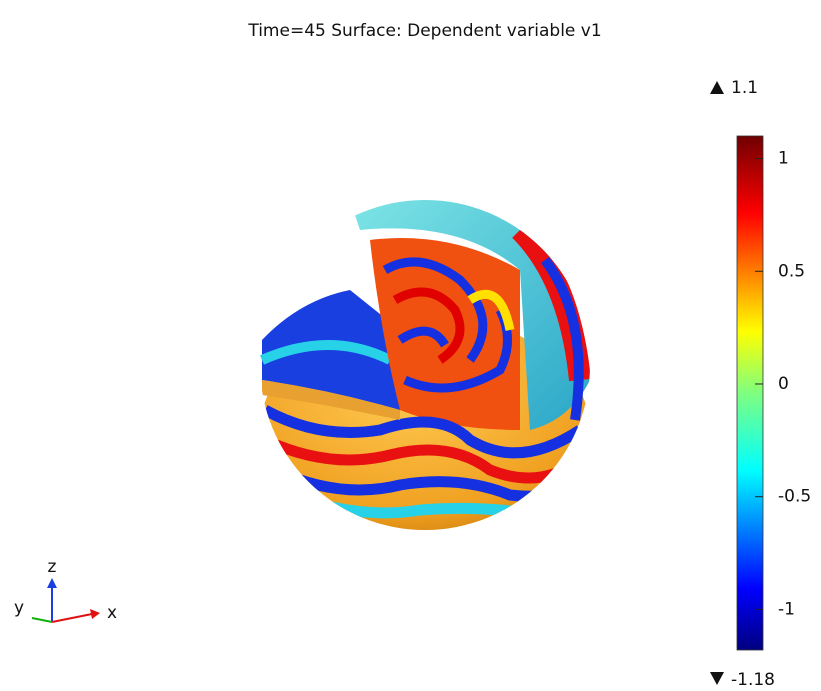 This screenshot has width=821, height=691. I want to click on axis-label: z, so click(52, 567).